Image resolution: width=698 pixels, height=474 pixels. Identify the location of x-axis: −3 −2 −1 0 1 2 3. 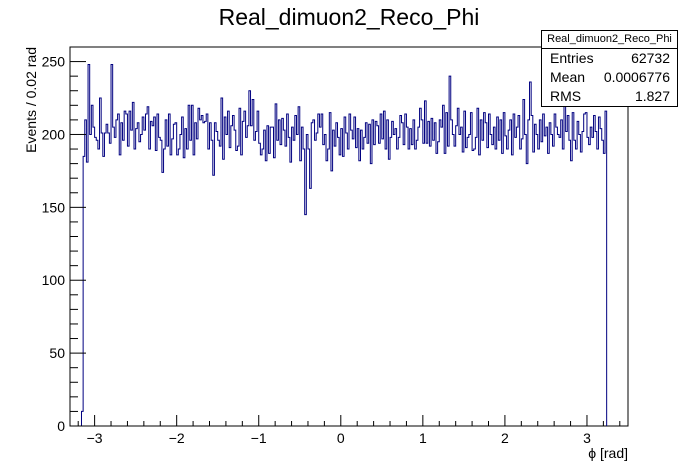
(349, 430).